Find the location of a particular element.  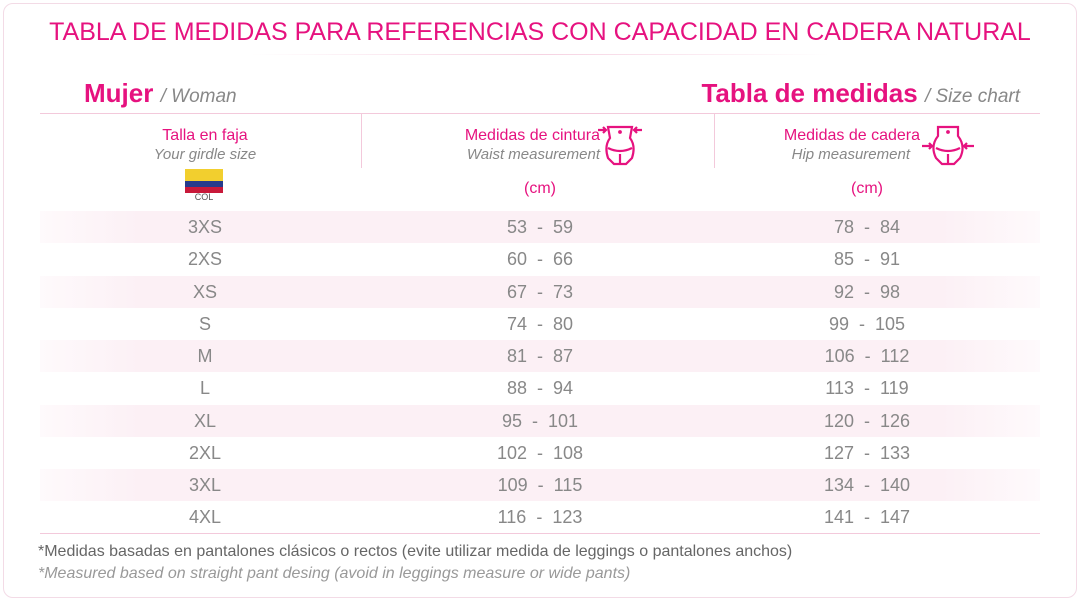

waist-header-en: Waist measurement is located at coordinates (533, 154).